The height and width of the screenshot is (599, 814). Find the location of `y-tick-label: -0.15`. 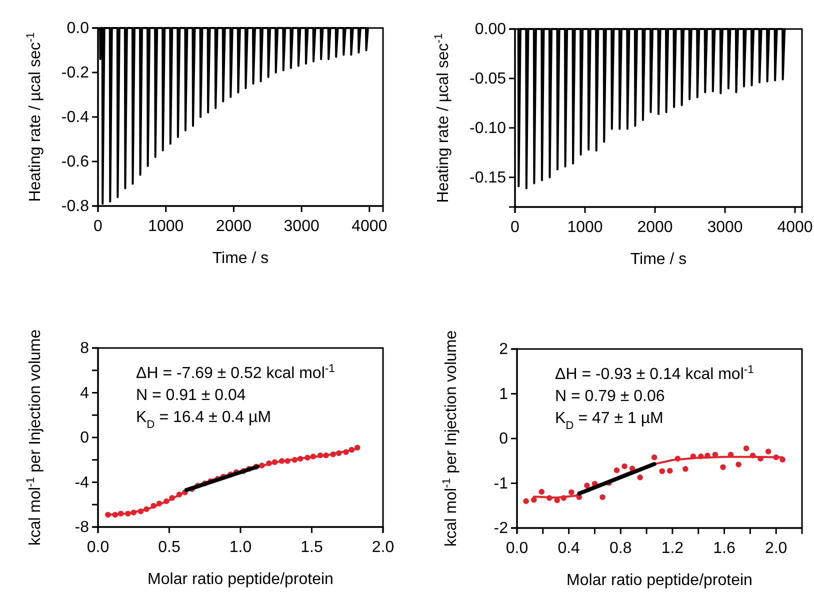

y-tick-label: -0.15 is located at coordinates (488, 177).